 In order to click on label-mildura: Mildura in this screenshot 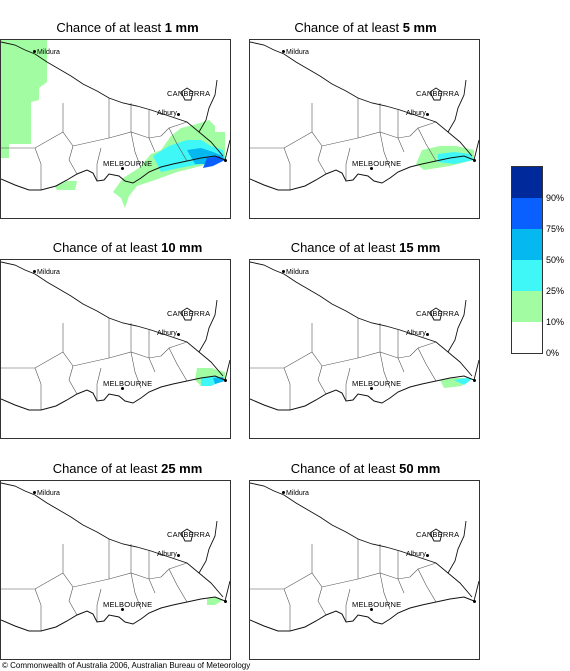, I will do `click(297, 272)`.